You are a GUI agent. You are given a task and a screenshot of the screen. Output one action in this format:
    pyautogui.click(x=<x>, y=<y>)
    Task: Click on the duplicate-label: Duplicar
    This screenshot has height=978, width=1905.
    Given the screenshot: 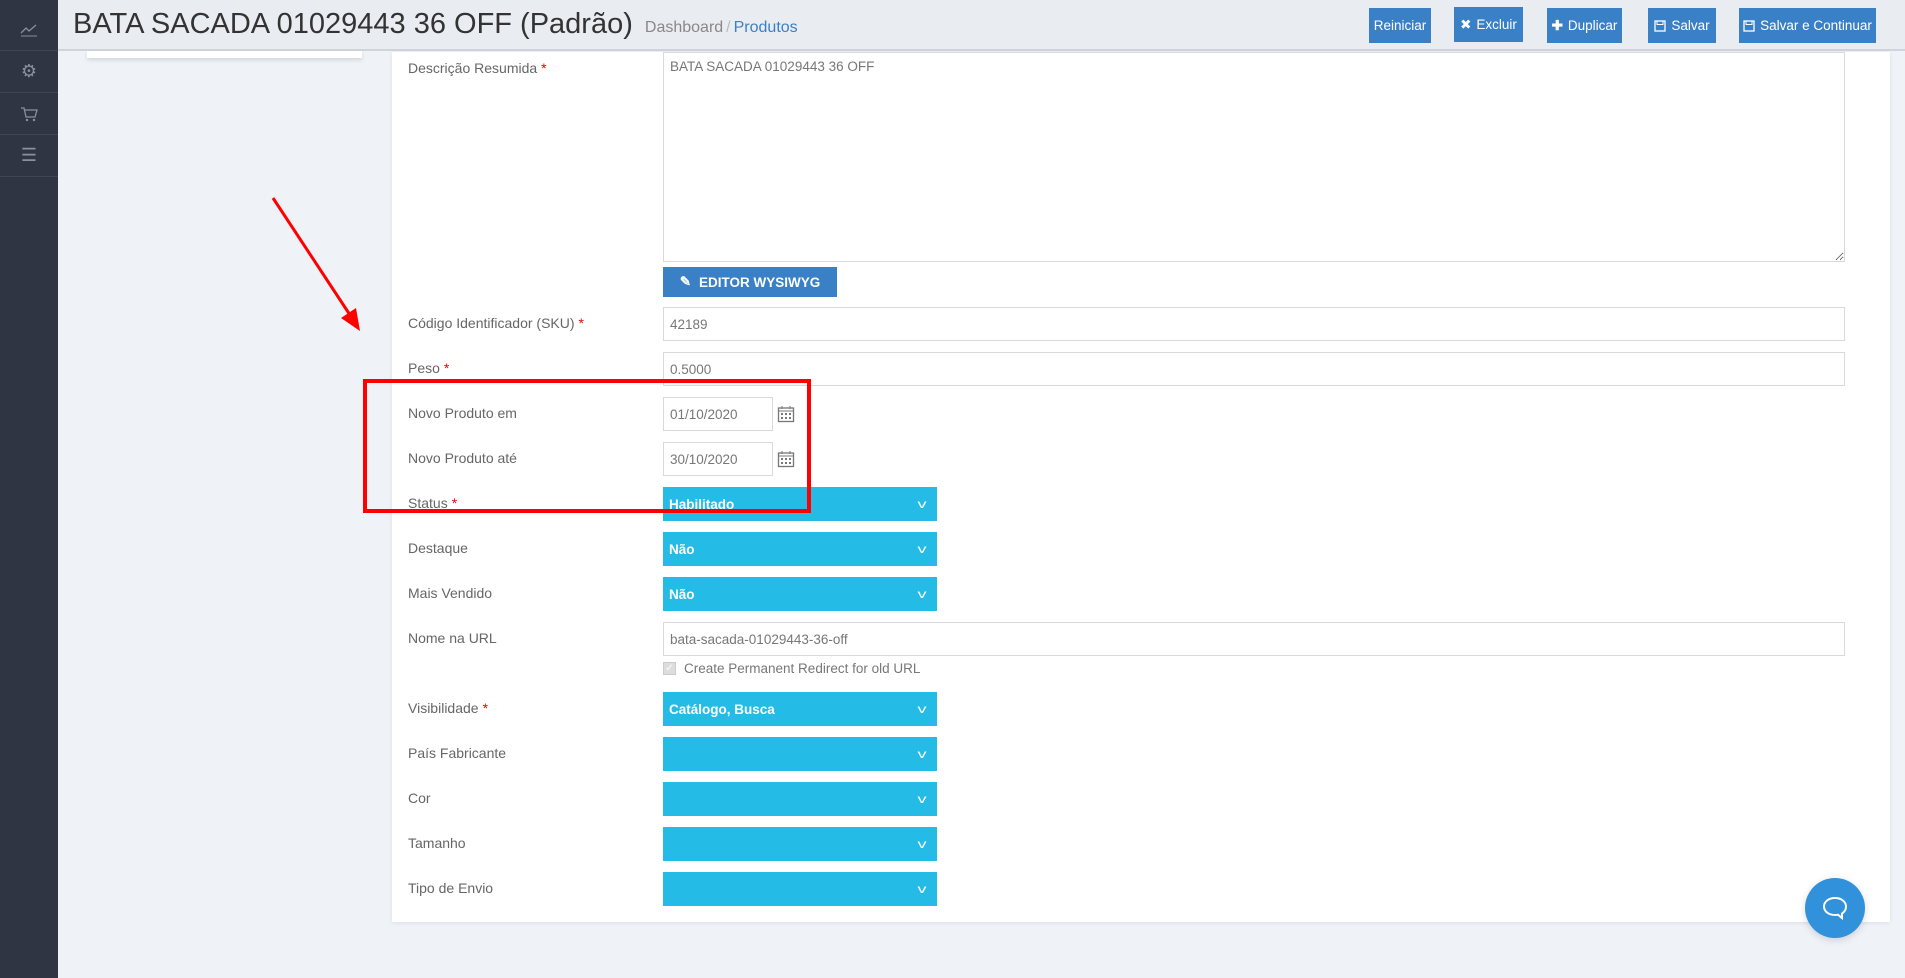 What is the action you would take?
    pyautogui.click(x=1592, y=25)
    